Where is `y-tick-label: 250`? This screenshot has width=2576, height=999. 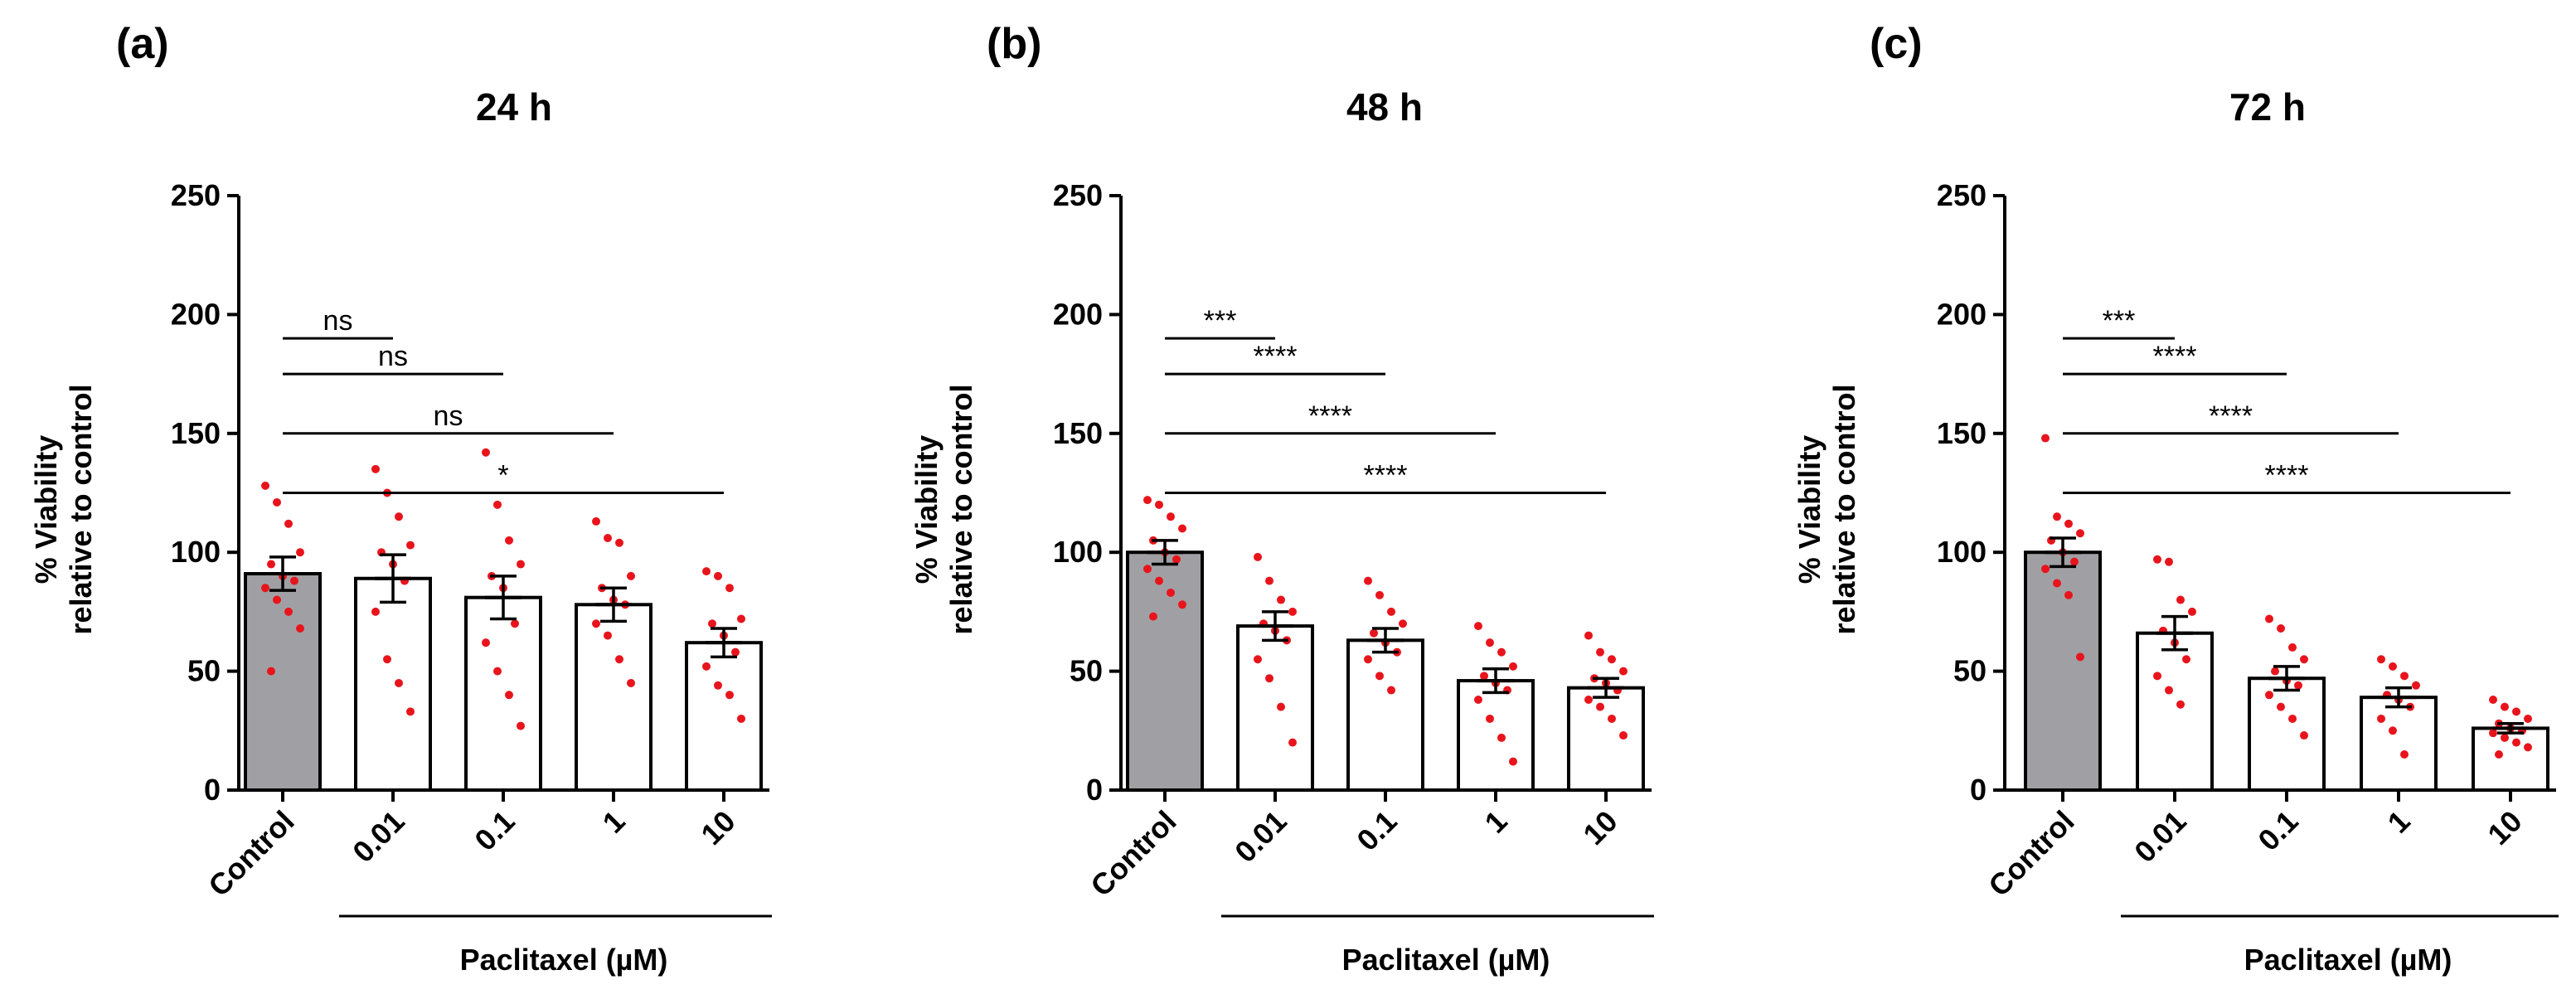
y-tick-label: 250 is located at coordinates (196, 195).